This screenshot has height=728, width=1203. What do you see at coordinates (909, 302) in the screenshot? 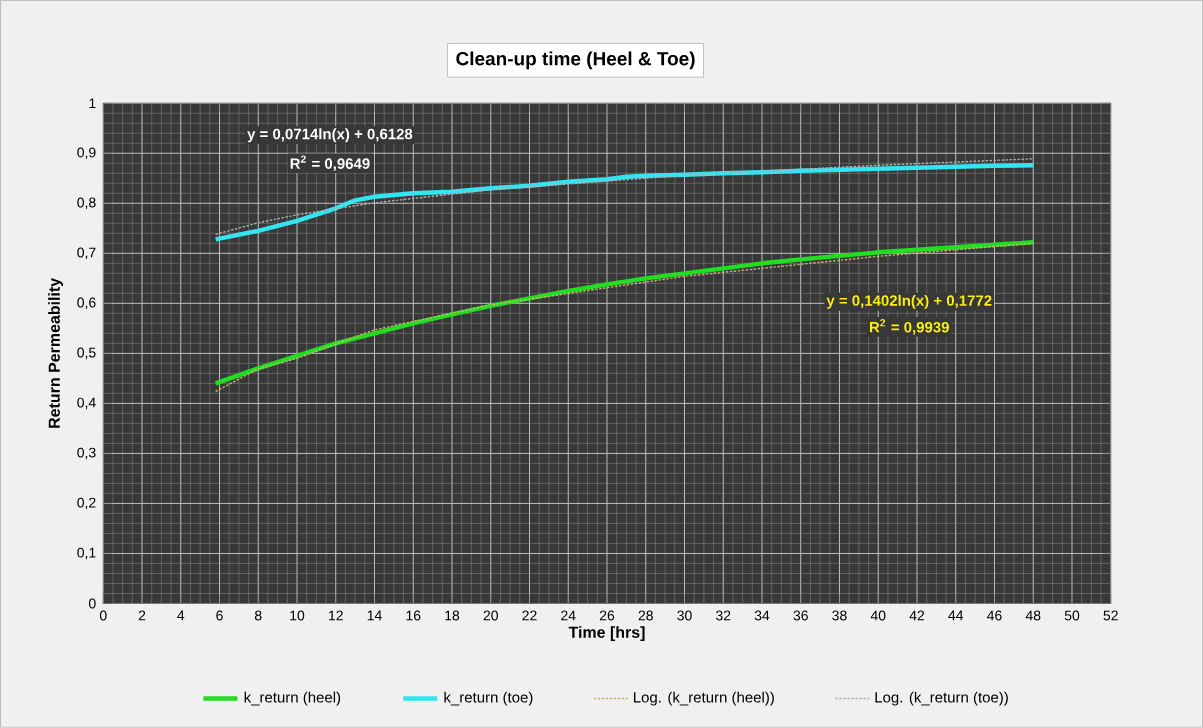
I see `annotation: y = 0,1402ln(x) + 0,1772` at bounding box center [909, 302].